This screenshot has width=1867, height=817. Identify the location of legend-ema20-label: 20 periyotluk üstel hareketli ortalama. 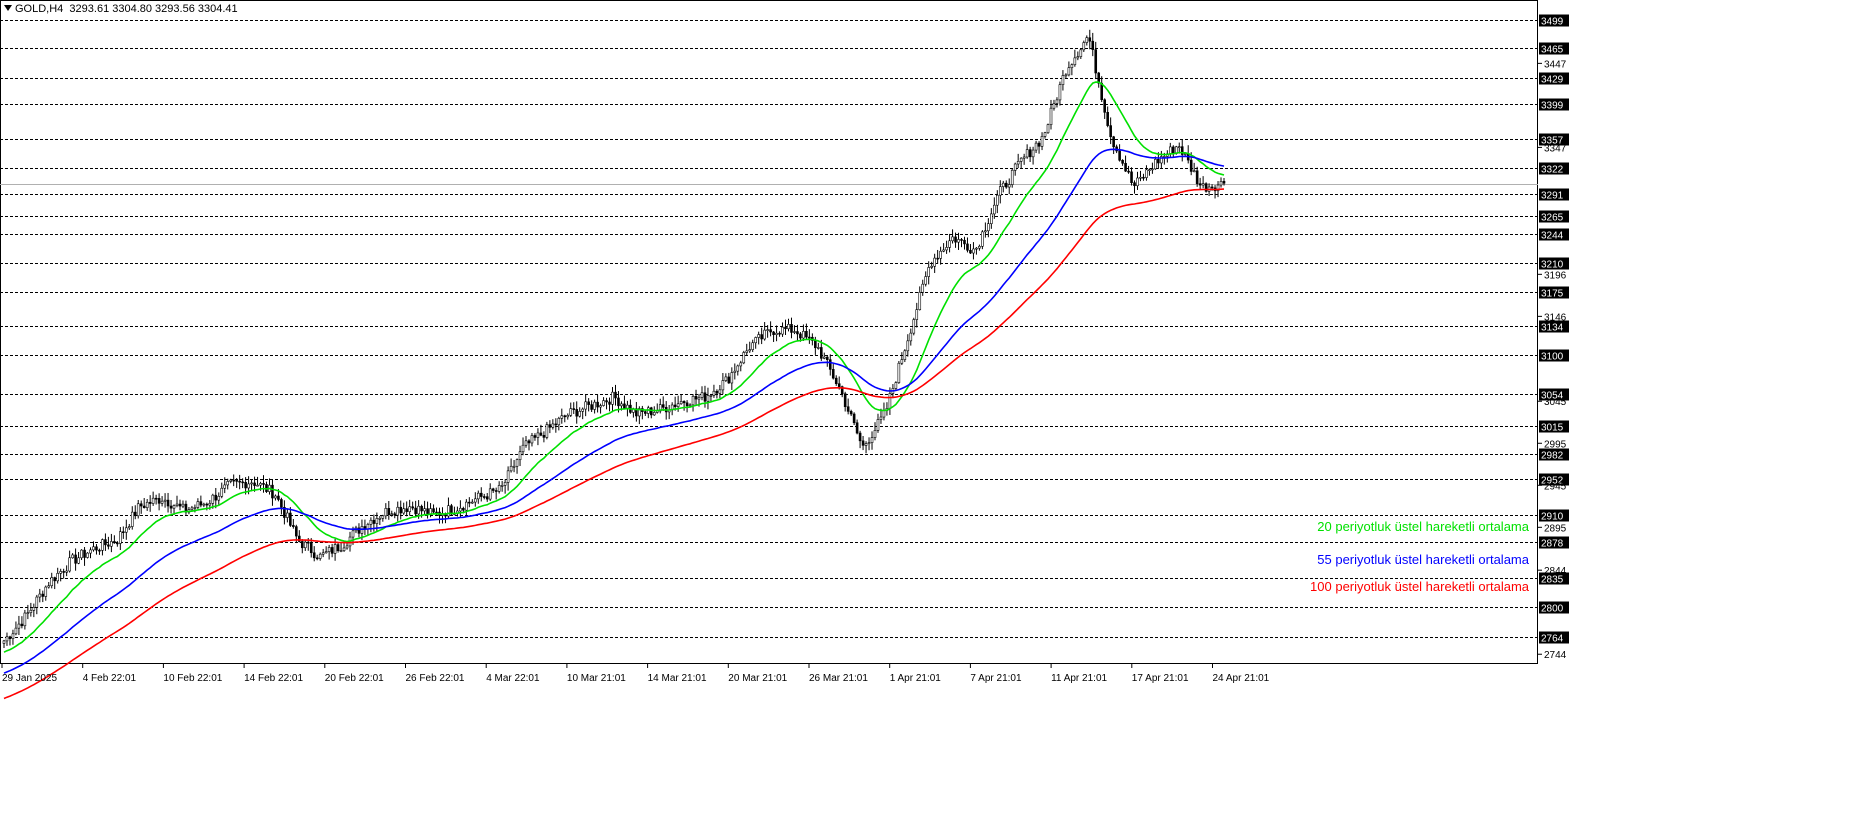
(1423, 526).